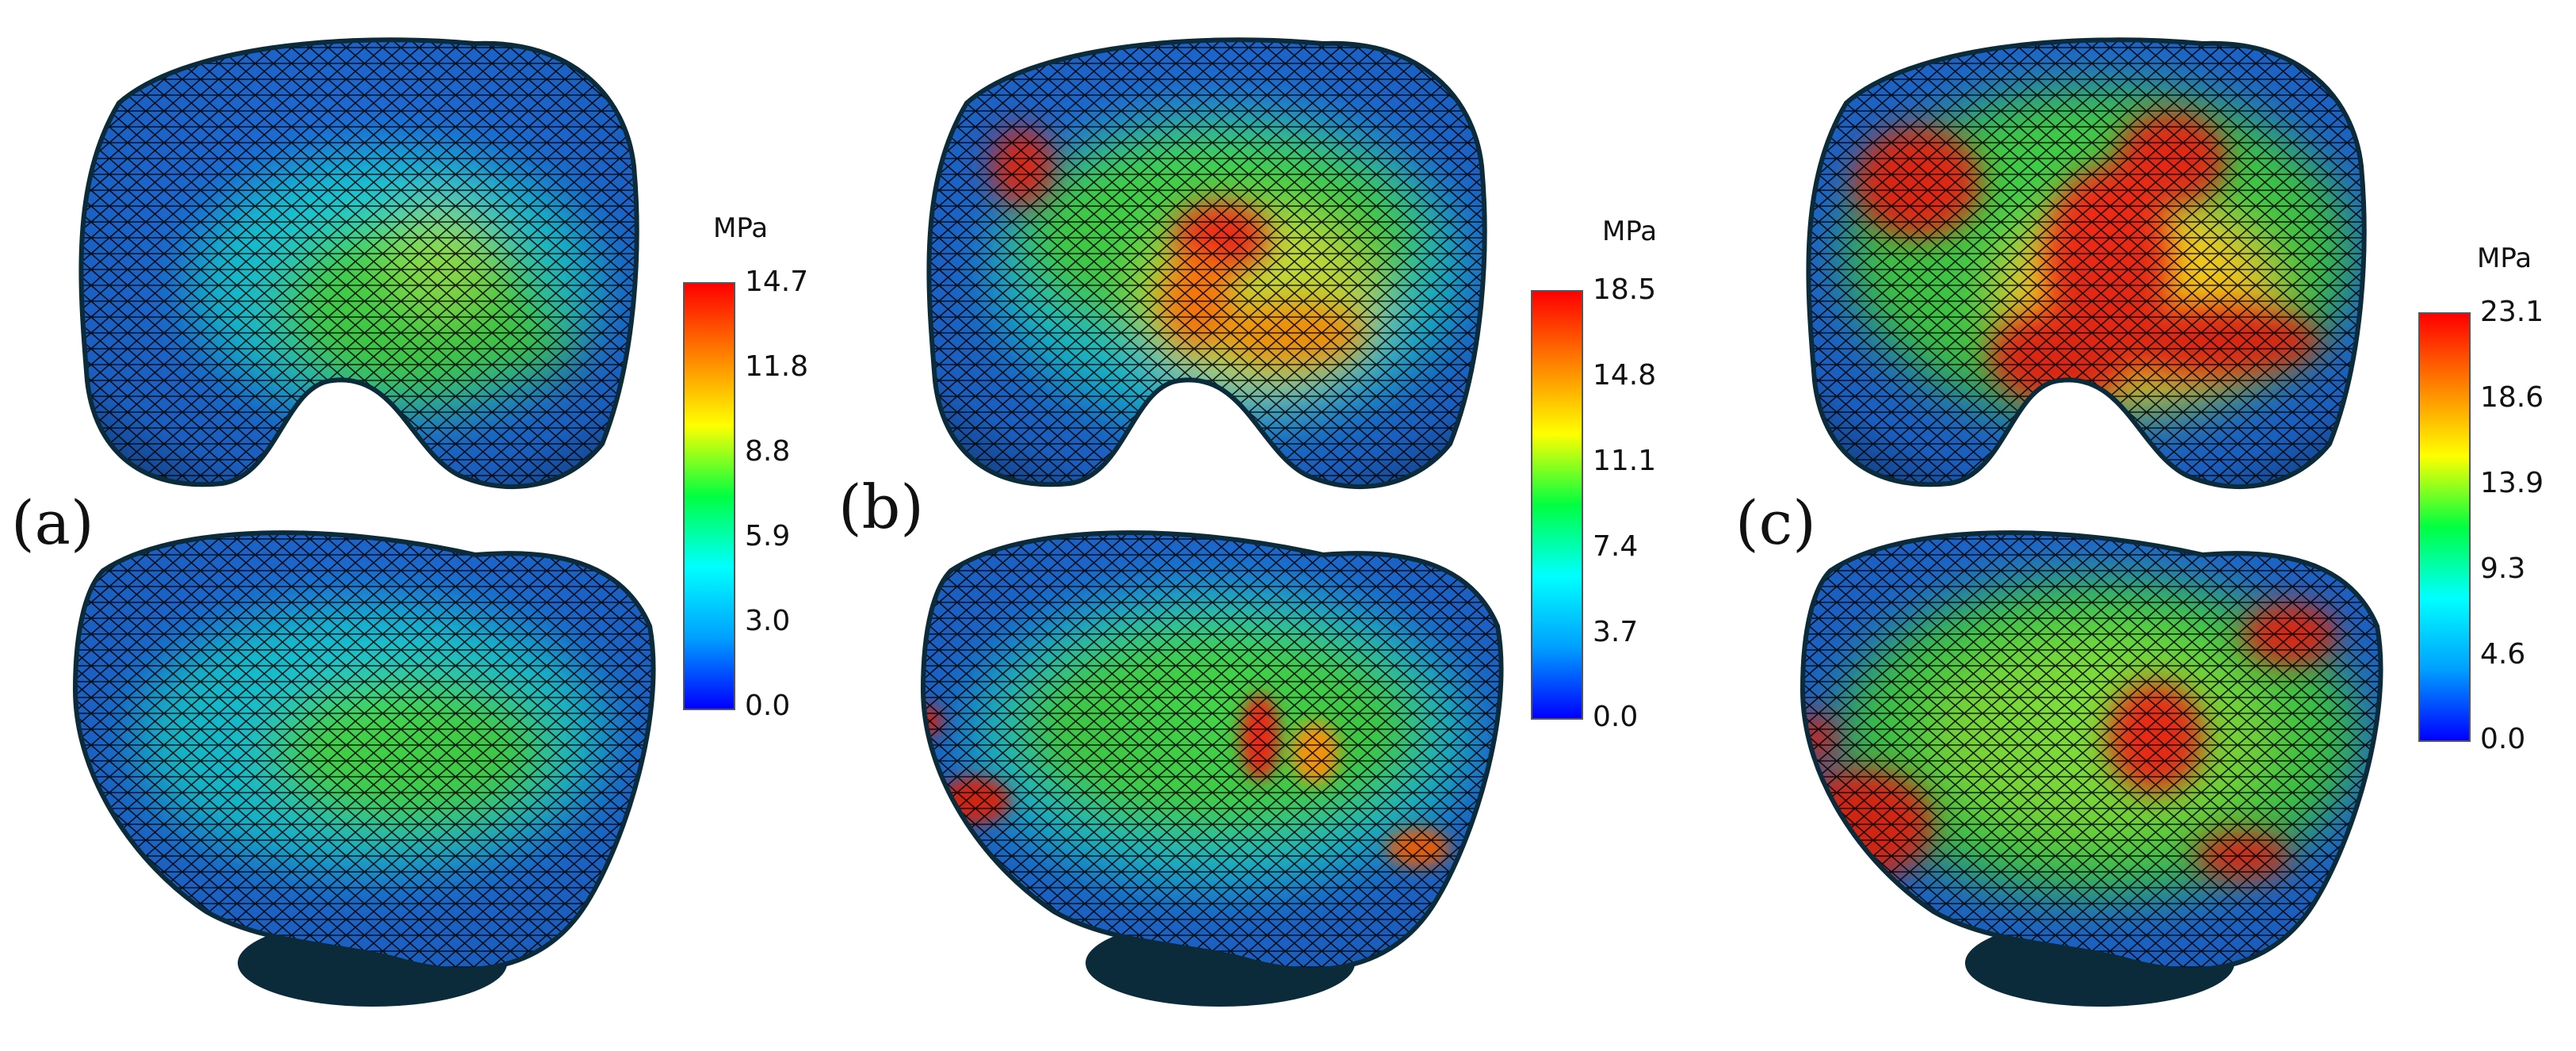 Image resolution: width=2576 pixels, height=1051 pixels. What do you see at coordinates (768, 706) in the screenshot?
I see `tick-a-5: 0.0` at bounding box center [768, 706].